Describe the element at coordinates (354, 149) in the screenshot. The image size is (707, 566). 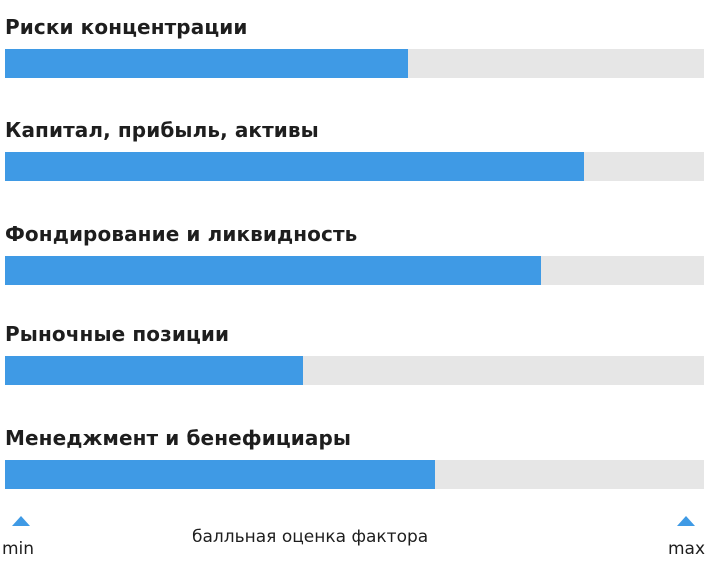
I see `factor-row: Капитал, прибыль, активы` at that location.